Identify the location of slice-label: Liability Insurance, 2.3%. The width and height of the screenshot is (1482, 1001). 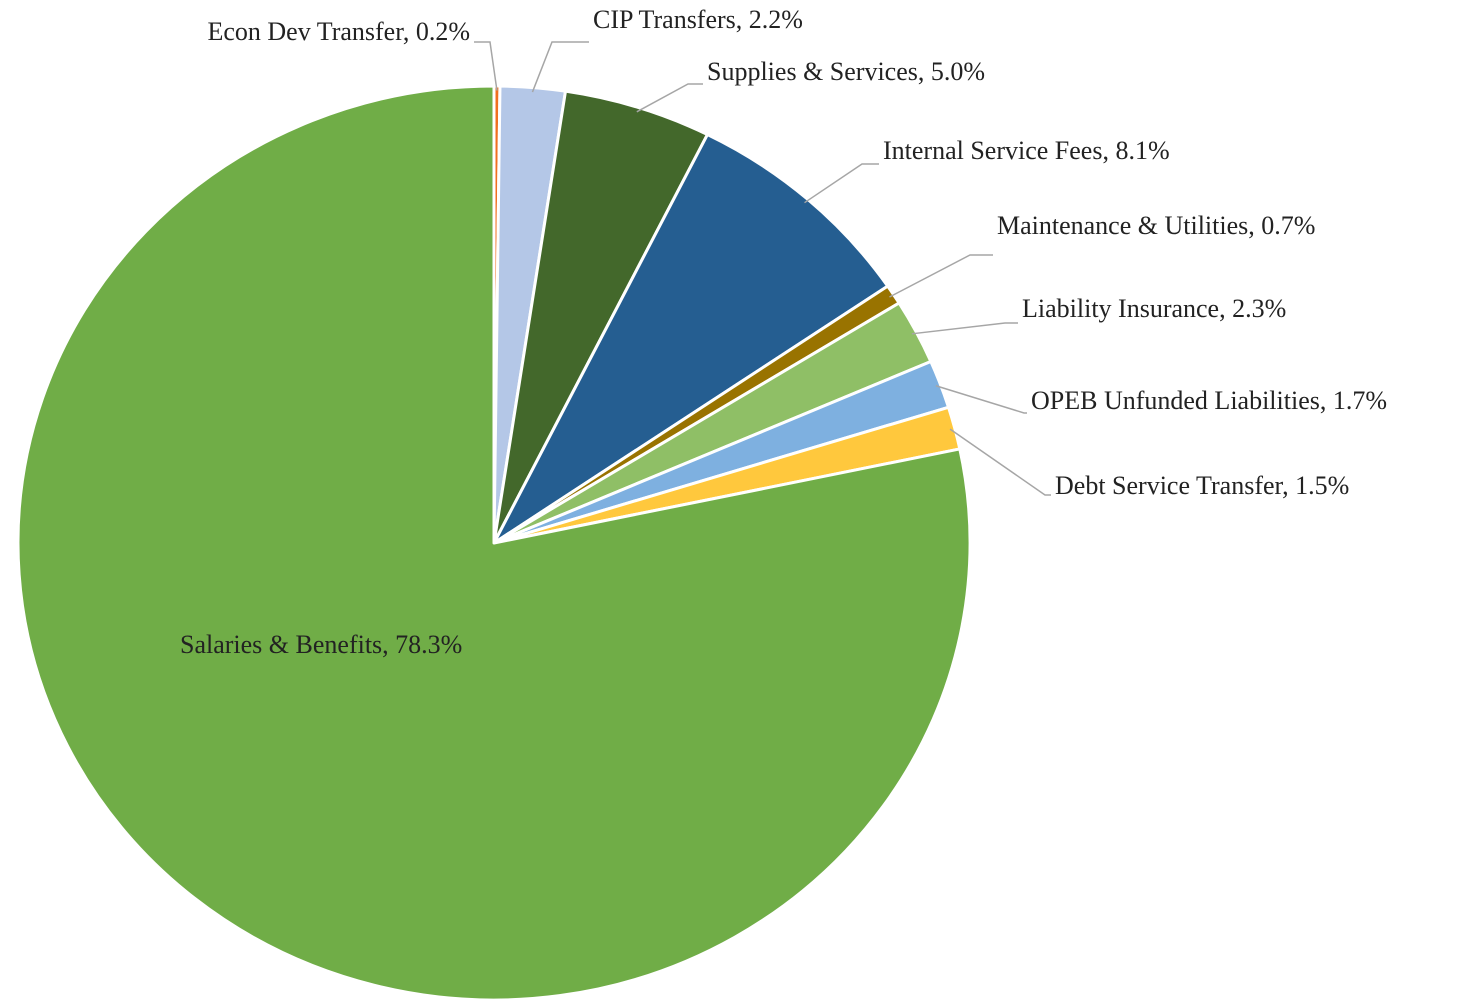
(1154, 308).